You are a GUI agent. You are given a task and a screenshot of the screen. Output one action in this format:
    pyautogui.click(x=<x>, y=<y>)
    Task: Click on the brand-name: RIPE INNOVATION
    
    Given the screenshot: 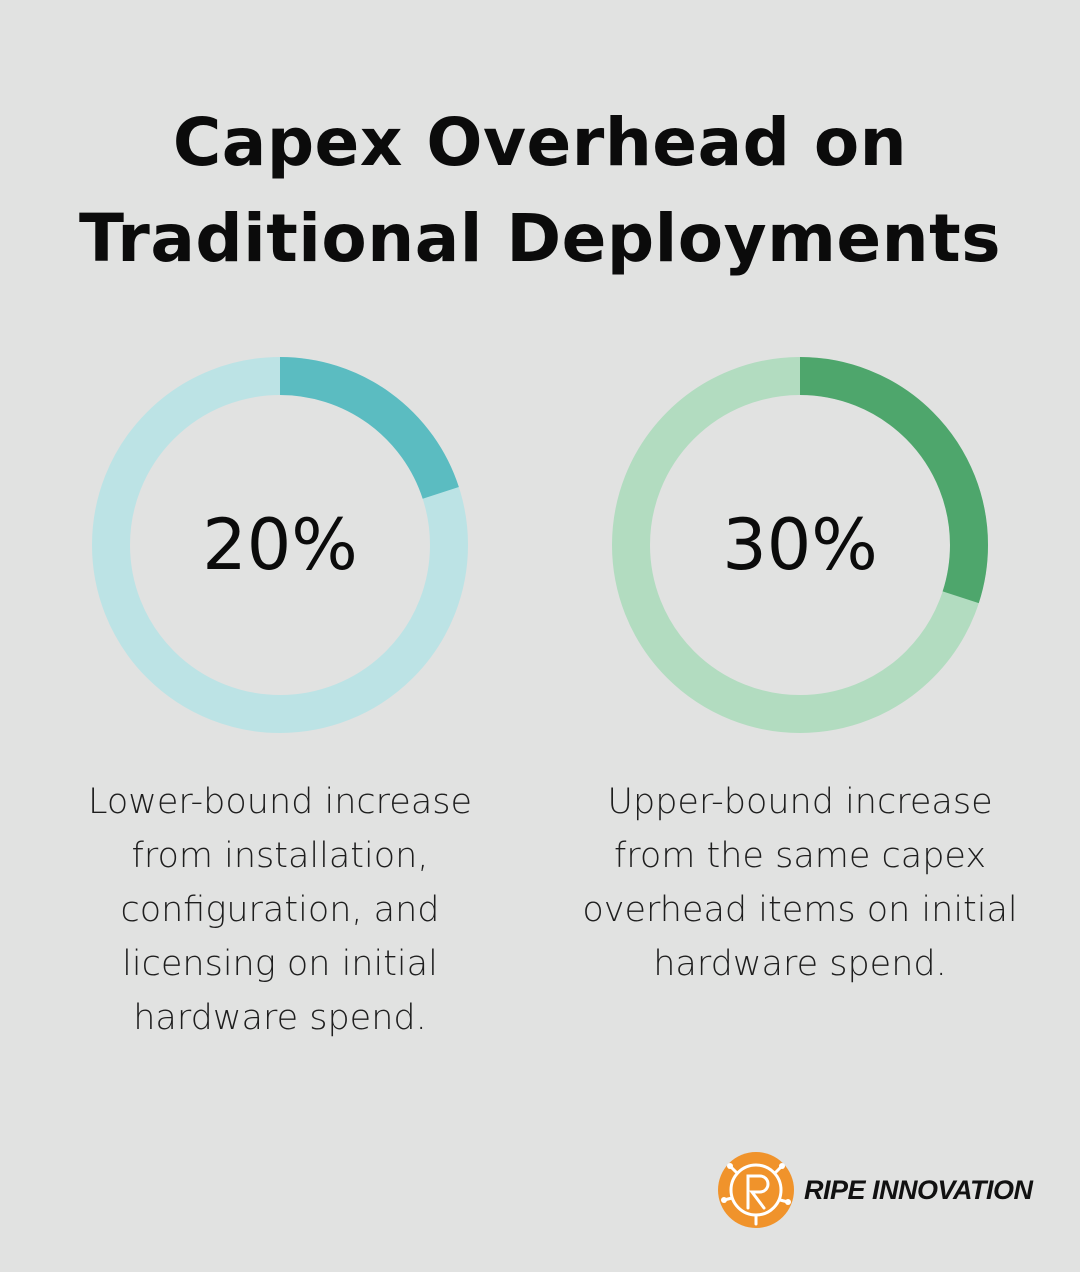 What is the action you would take?
    pyautogui.click(x=918, y=1189)
    